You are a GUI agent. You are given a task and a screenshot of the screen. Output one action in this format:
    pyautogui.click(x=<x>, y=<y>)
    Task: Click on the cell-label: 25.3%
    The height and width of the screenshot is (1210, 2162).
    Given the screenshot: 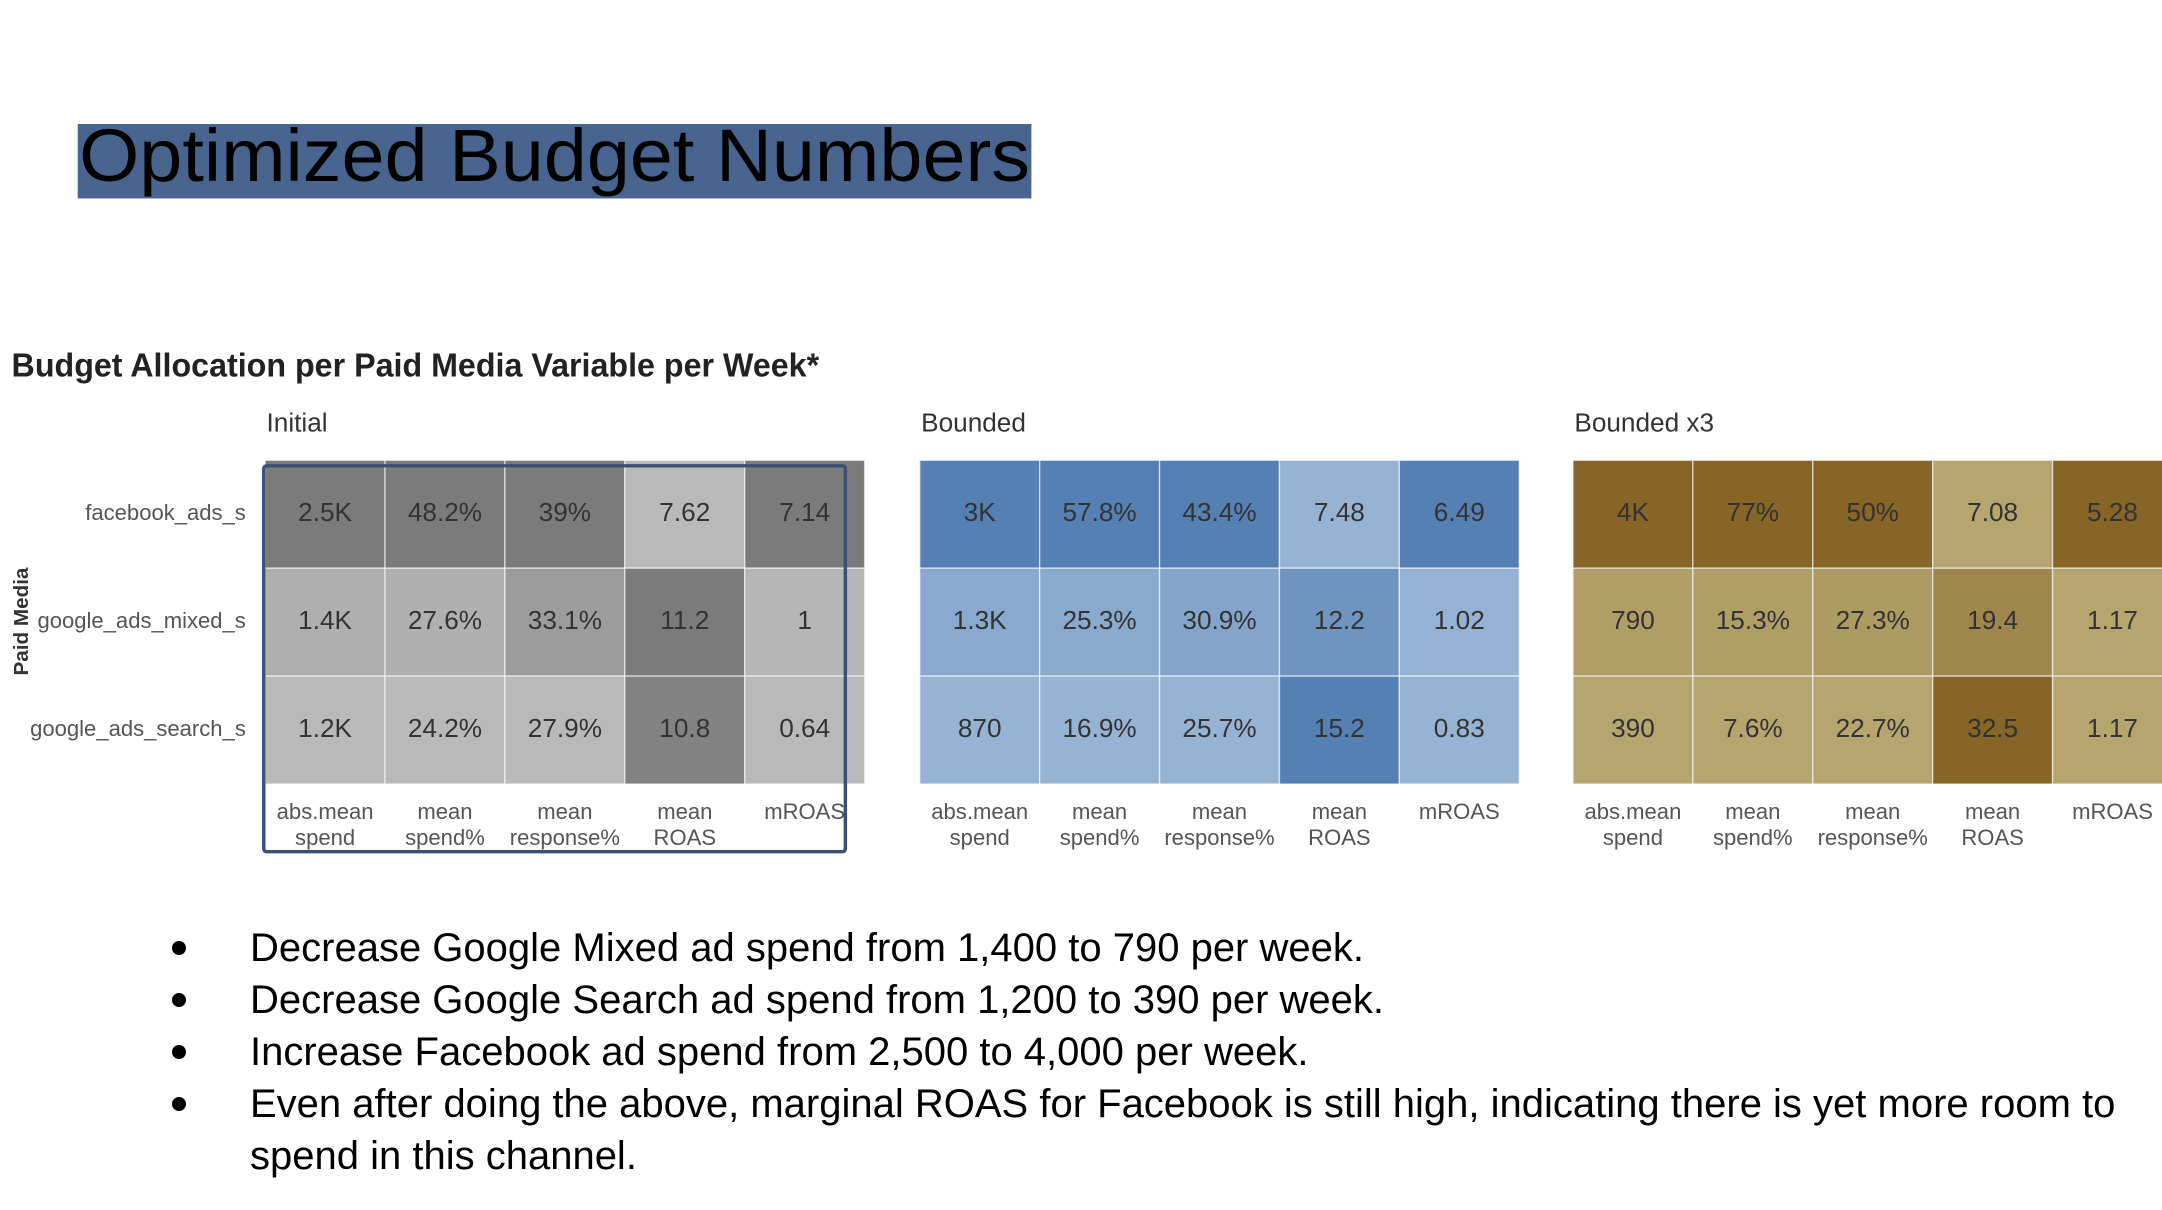 What is the action you would take?
    pyautogui.click(x=1099, y=620)
    